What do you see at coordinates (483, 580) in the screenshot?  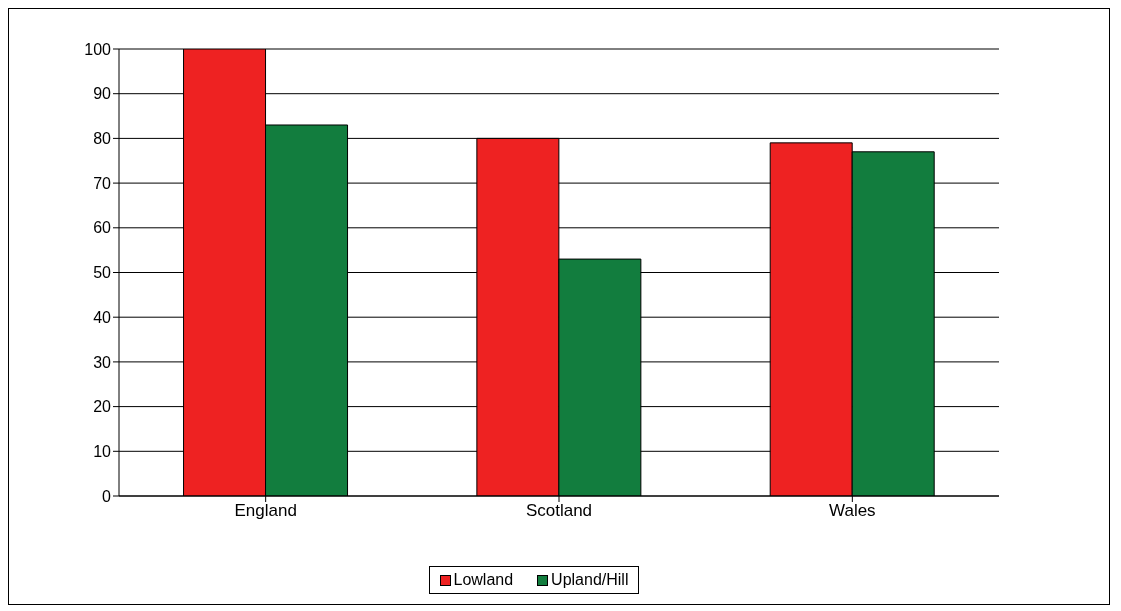 I see `legend-label: Lowland` at bounding box center [483, 580].